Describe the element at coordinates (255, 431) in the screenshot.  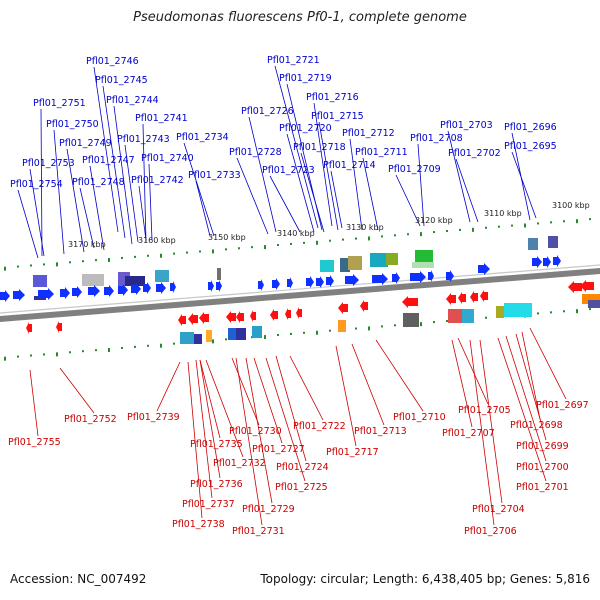
I see `reverse-gene-label: Pfl01_2730` at that location.